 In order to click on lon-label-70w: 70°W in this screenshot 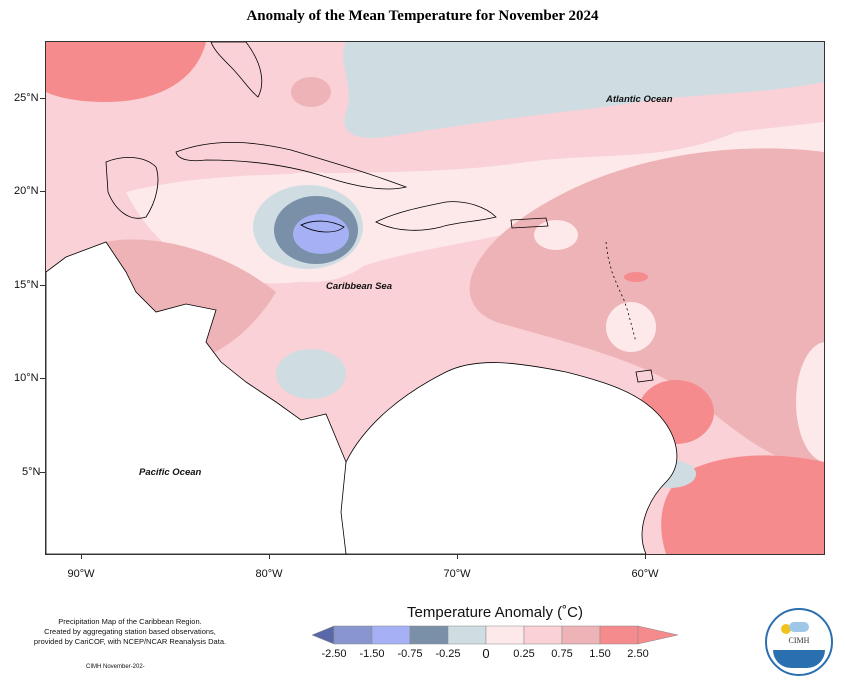, I will do `click(457, 574)`.